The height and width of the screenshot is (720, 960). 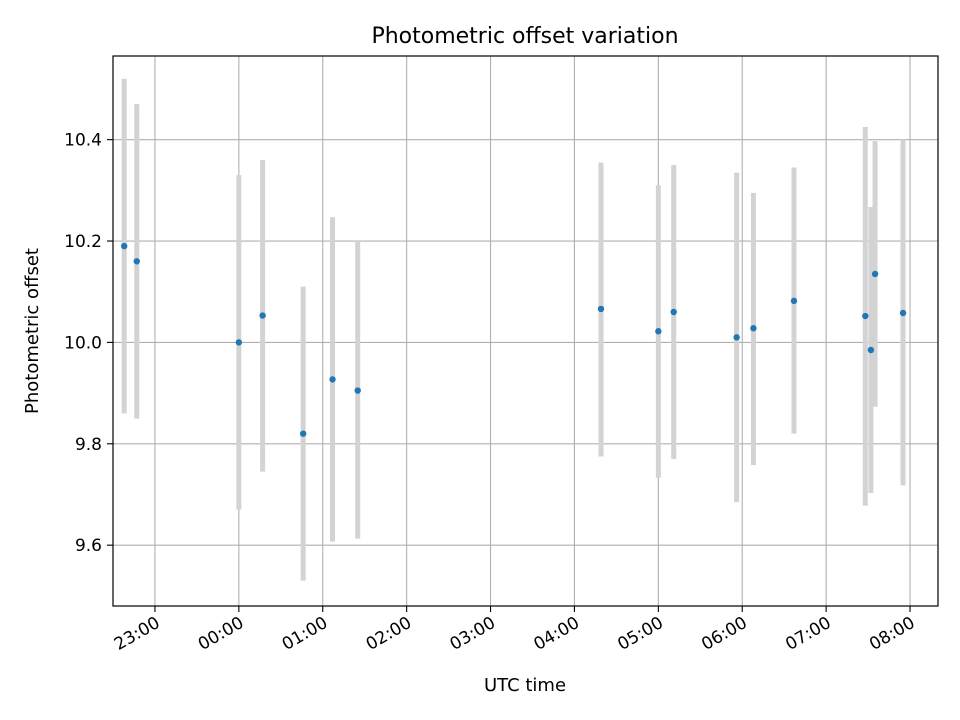 I want to click on chart-title: Photometric offset variation, so click(x=524, y=36).